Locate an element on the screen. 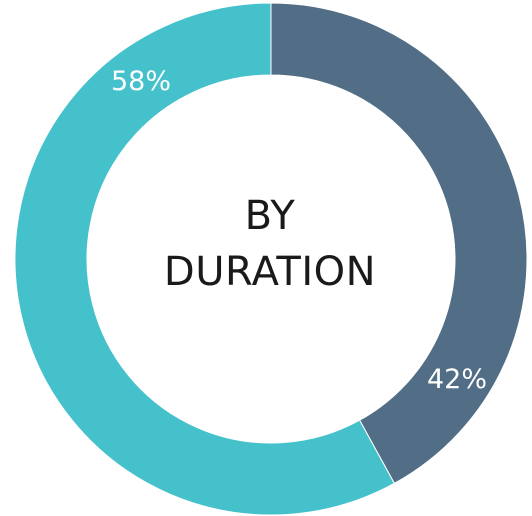  slice-label-0: 42% is located at coordinates (457, 379).